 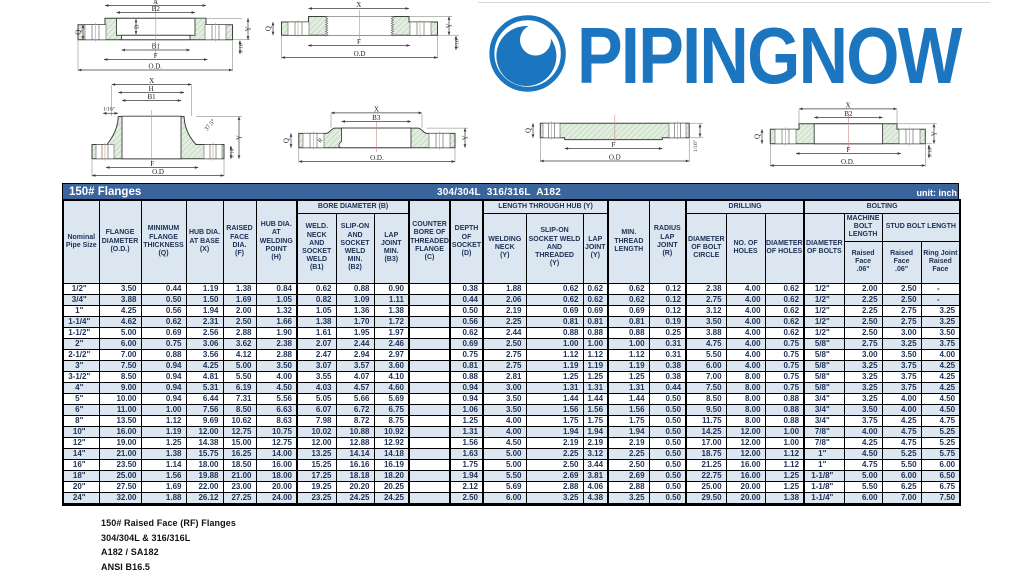 What do you see at coordinates (155, 3) in the screenshot?
I see `svg-text: A` at bounding box center [155, 3].